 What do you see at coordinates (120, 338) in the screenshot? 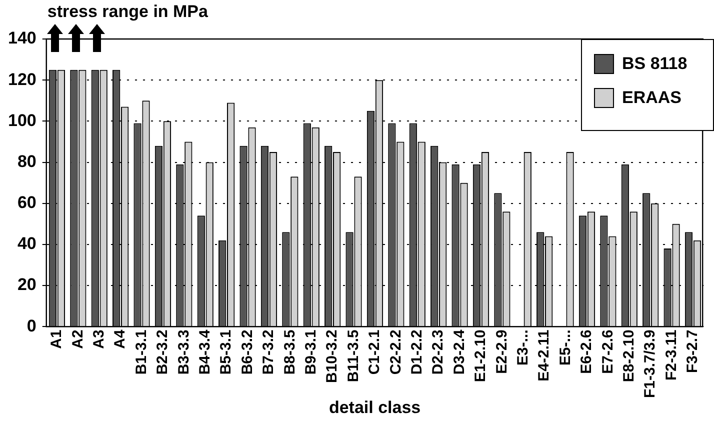
I see `x-tick-label: A4` at bounding box center [120, 338].